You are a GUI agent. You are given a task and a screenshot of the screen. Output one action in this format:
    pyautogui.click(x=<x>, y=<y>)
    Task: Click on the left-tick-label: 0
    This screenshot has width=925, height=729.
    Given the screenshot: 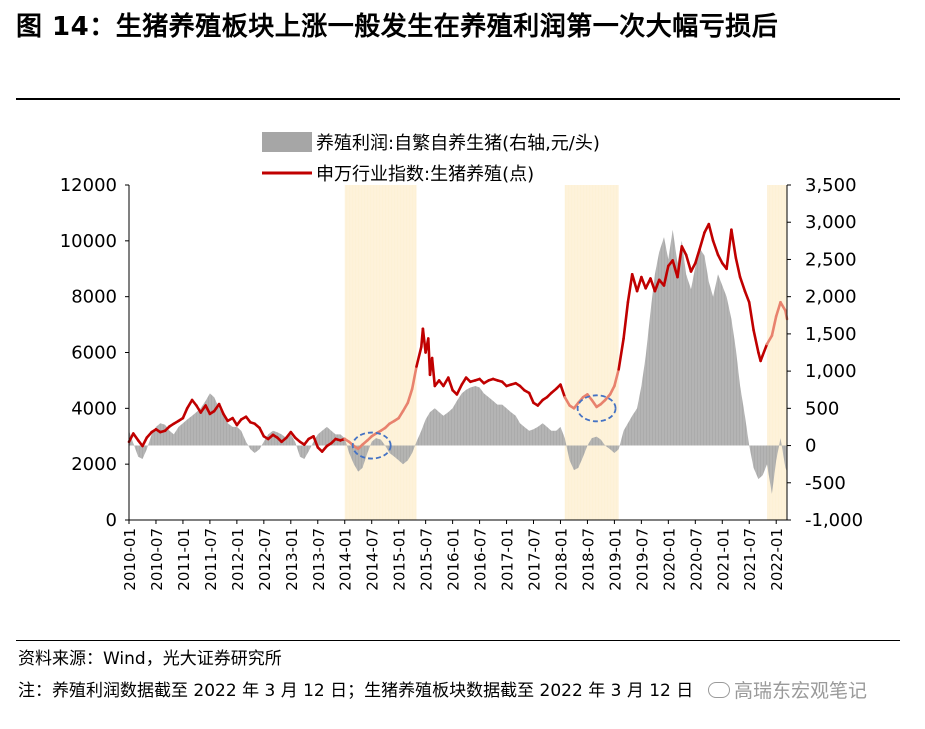 What is the action you would take?
    pyautogui.click(x=111, y=520)
    